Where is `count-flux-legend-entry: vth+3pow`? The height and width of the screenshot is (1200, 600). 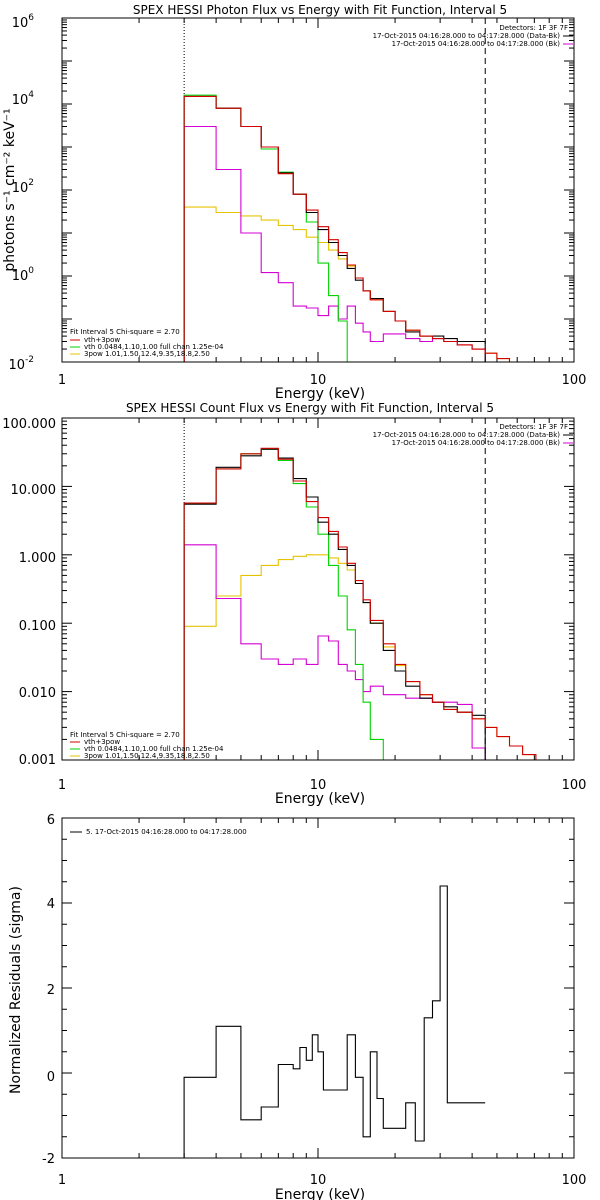 count-flux-legend-entry: vth+3pow is located at coordinates (102, 742).